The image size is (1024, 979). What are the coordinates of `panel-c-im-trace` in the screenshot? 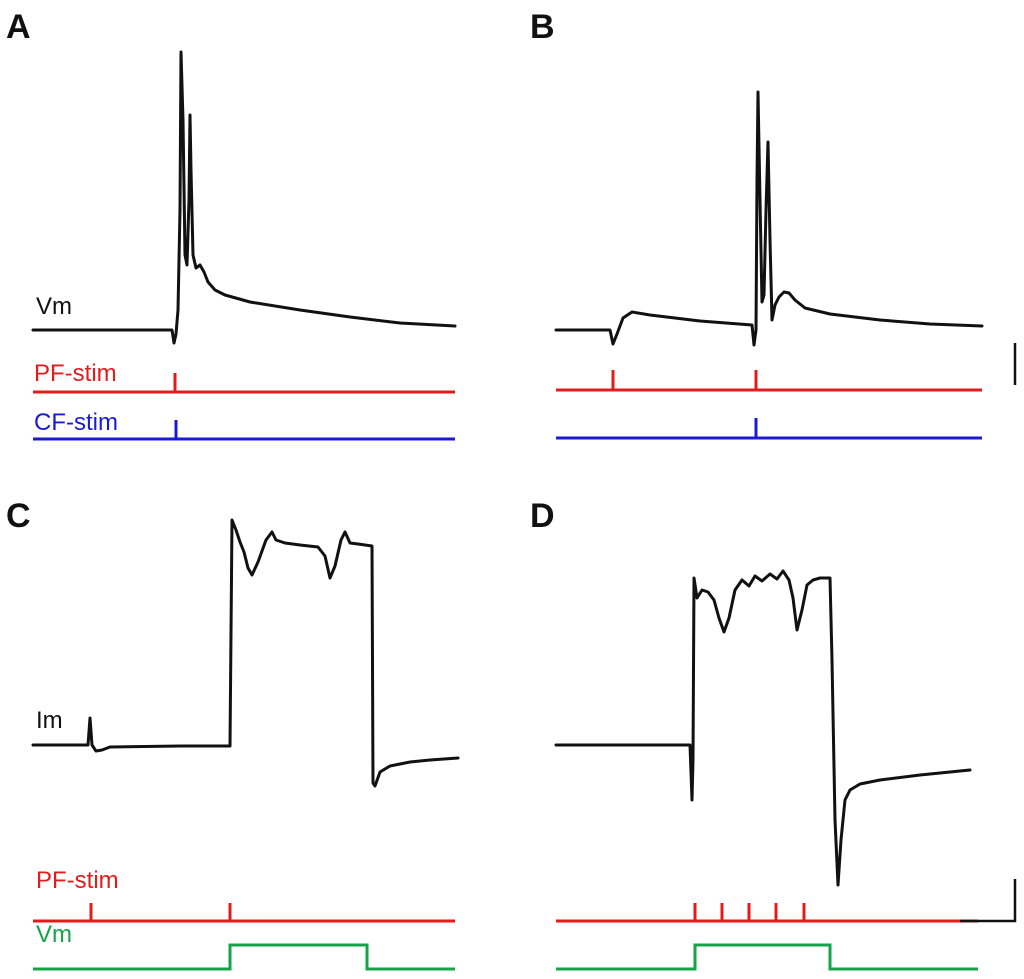 It's located at (245, 653).